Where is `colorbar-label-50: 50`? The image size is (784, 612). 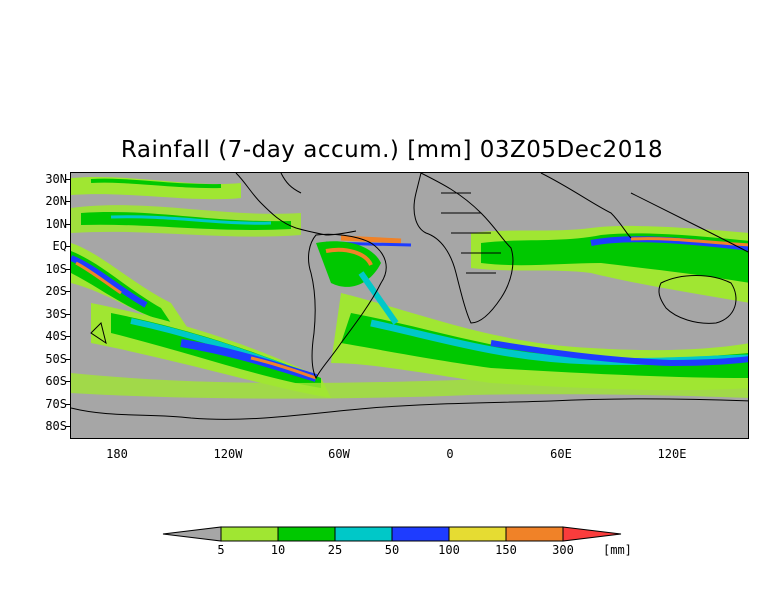 colorbar-label-50: 50 is located at coordinates (392, 550).